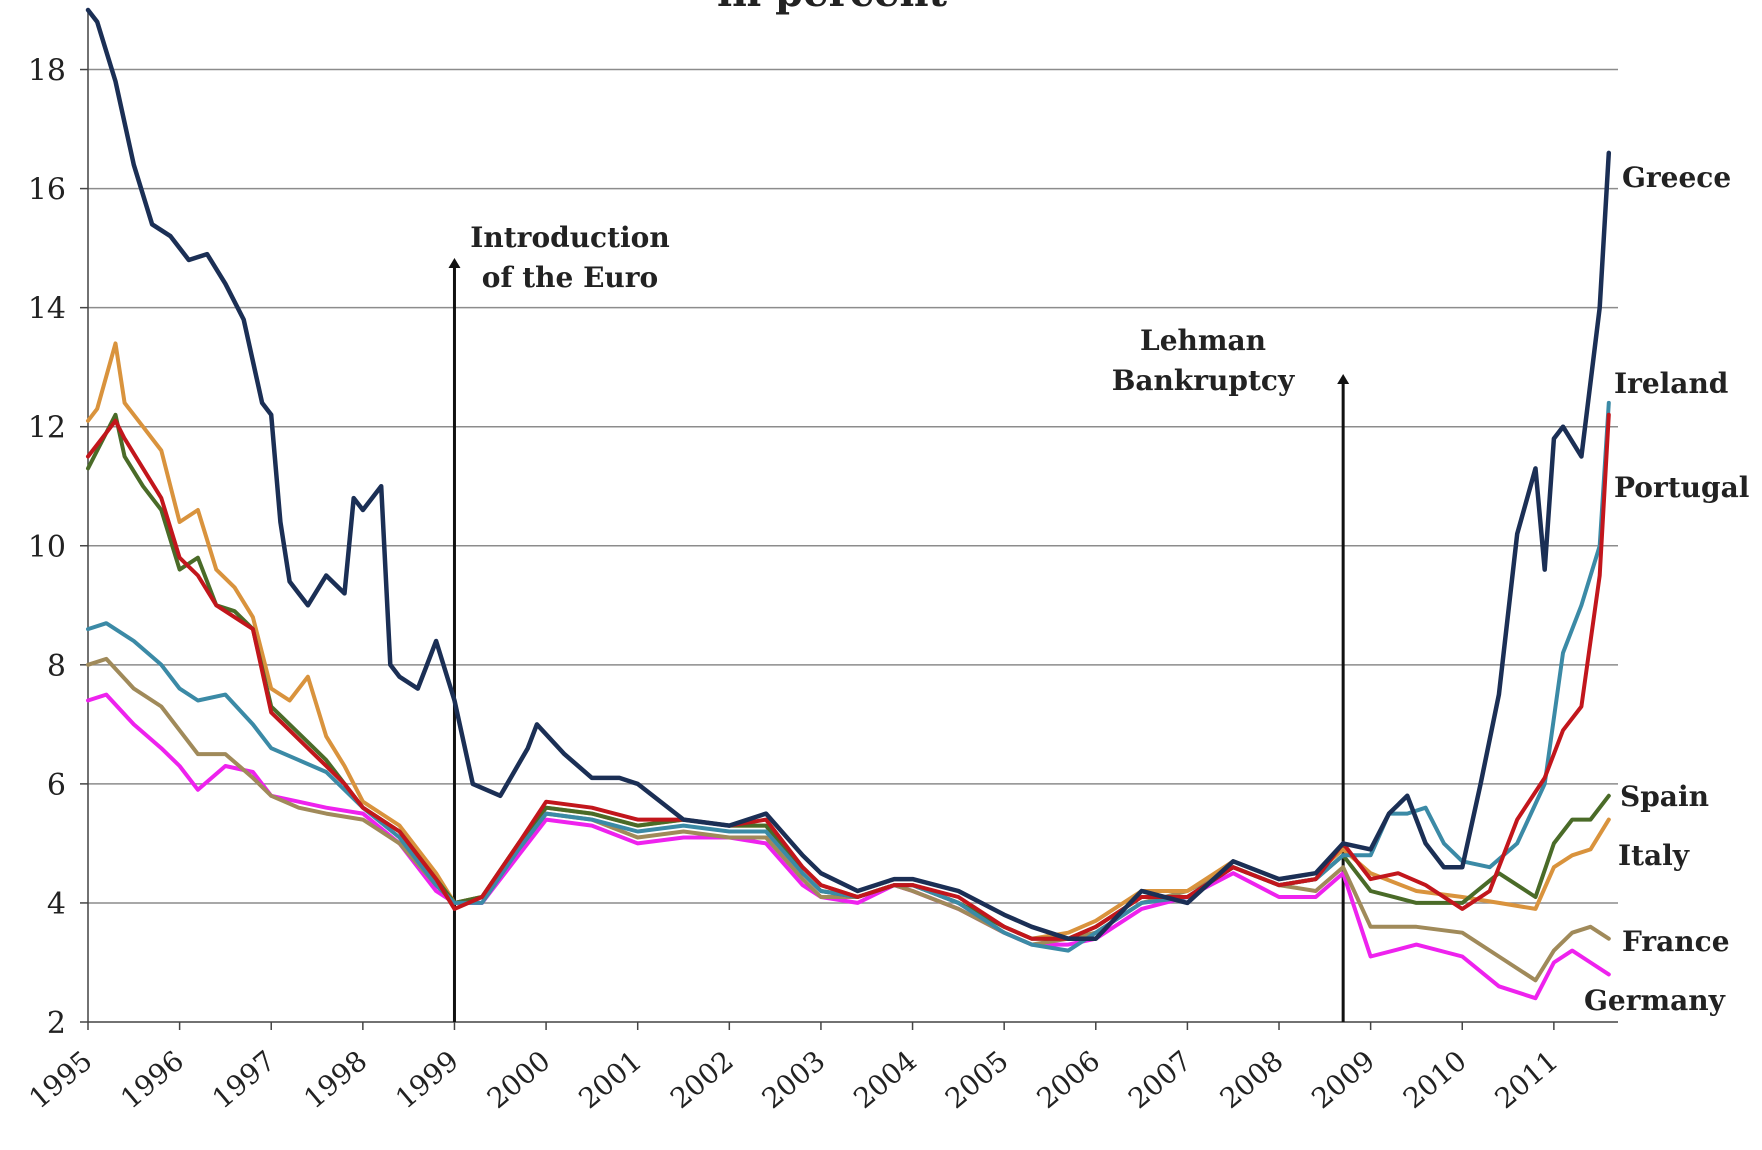 This screenshot has width=1762, height=1150. I want to click on y-tick-label: 4, so click(56, 904).